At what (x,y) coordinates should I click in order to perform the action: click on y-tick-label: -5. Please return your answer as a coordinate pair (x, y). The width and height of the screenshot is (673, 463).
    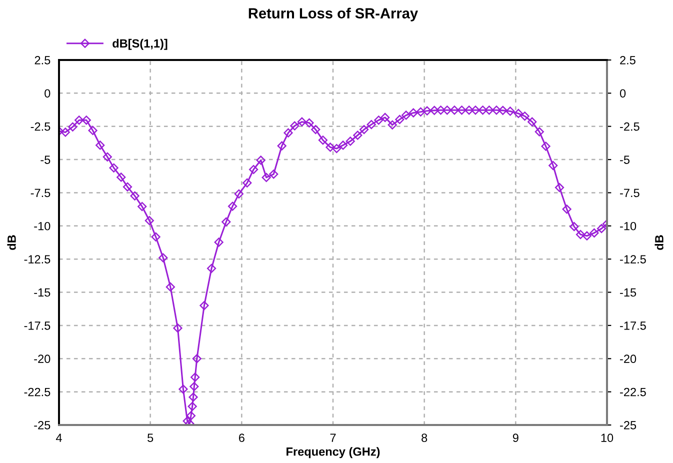
    Looking at the image, I should click on (45, 160).